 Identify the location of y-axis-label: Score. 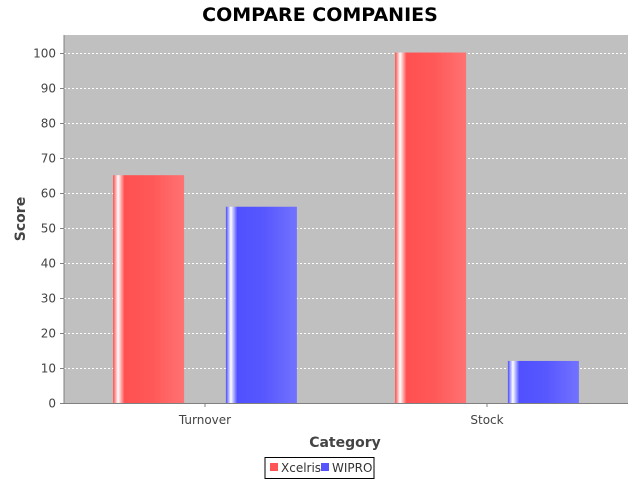
(21, 219).